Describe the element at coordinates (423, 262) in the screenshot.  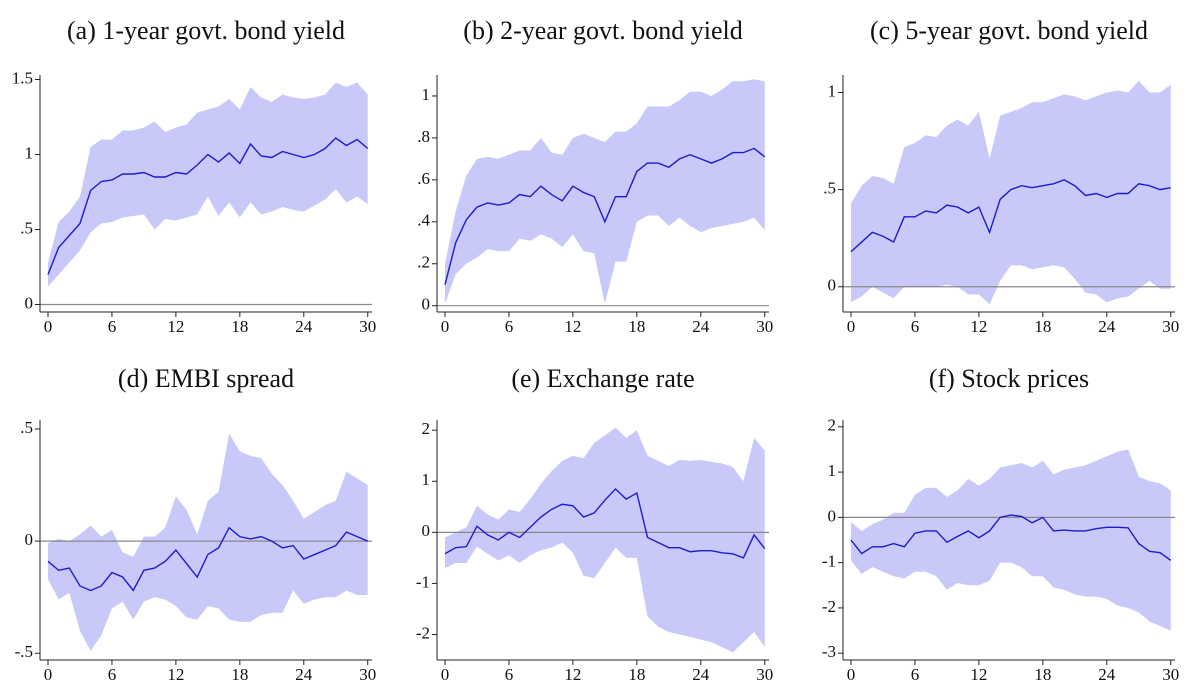
I see `y-tick-label: .2` at that location.